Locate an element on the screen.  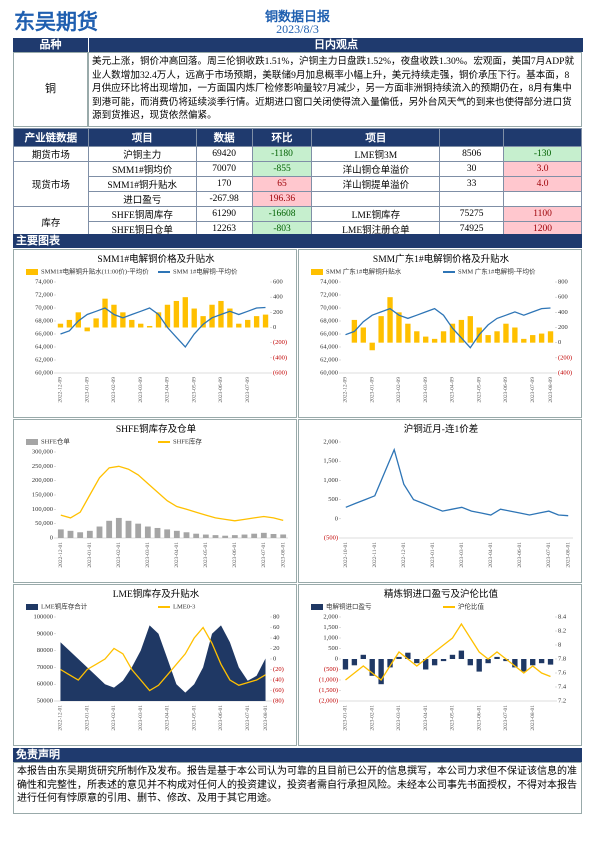
view-header: 日内观点 is located at coordinates (335, 45).